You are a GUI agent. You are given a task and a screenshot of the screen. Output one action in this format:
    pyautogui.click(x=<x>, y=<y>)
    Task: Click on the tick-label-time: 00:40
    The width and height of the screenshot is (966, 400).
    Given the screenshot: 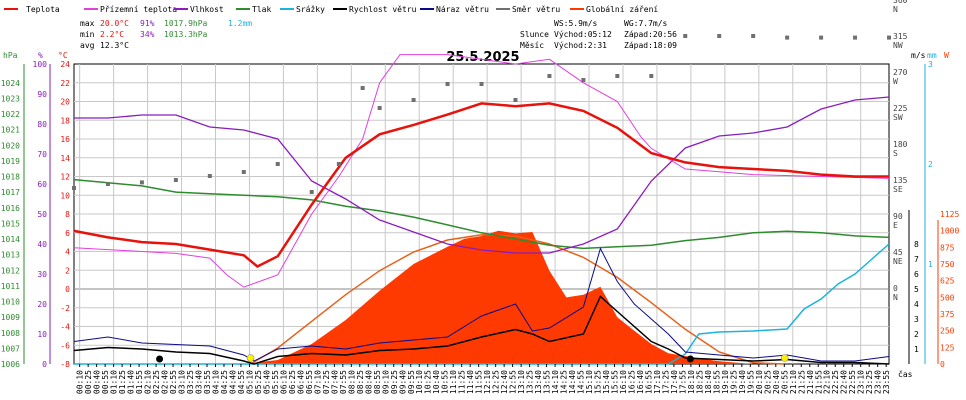 What is the action you would take?
    pyautogui.click(x=97, y=382)
    